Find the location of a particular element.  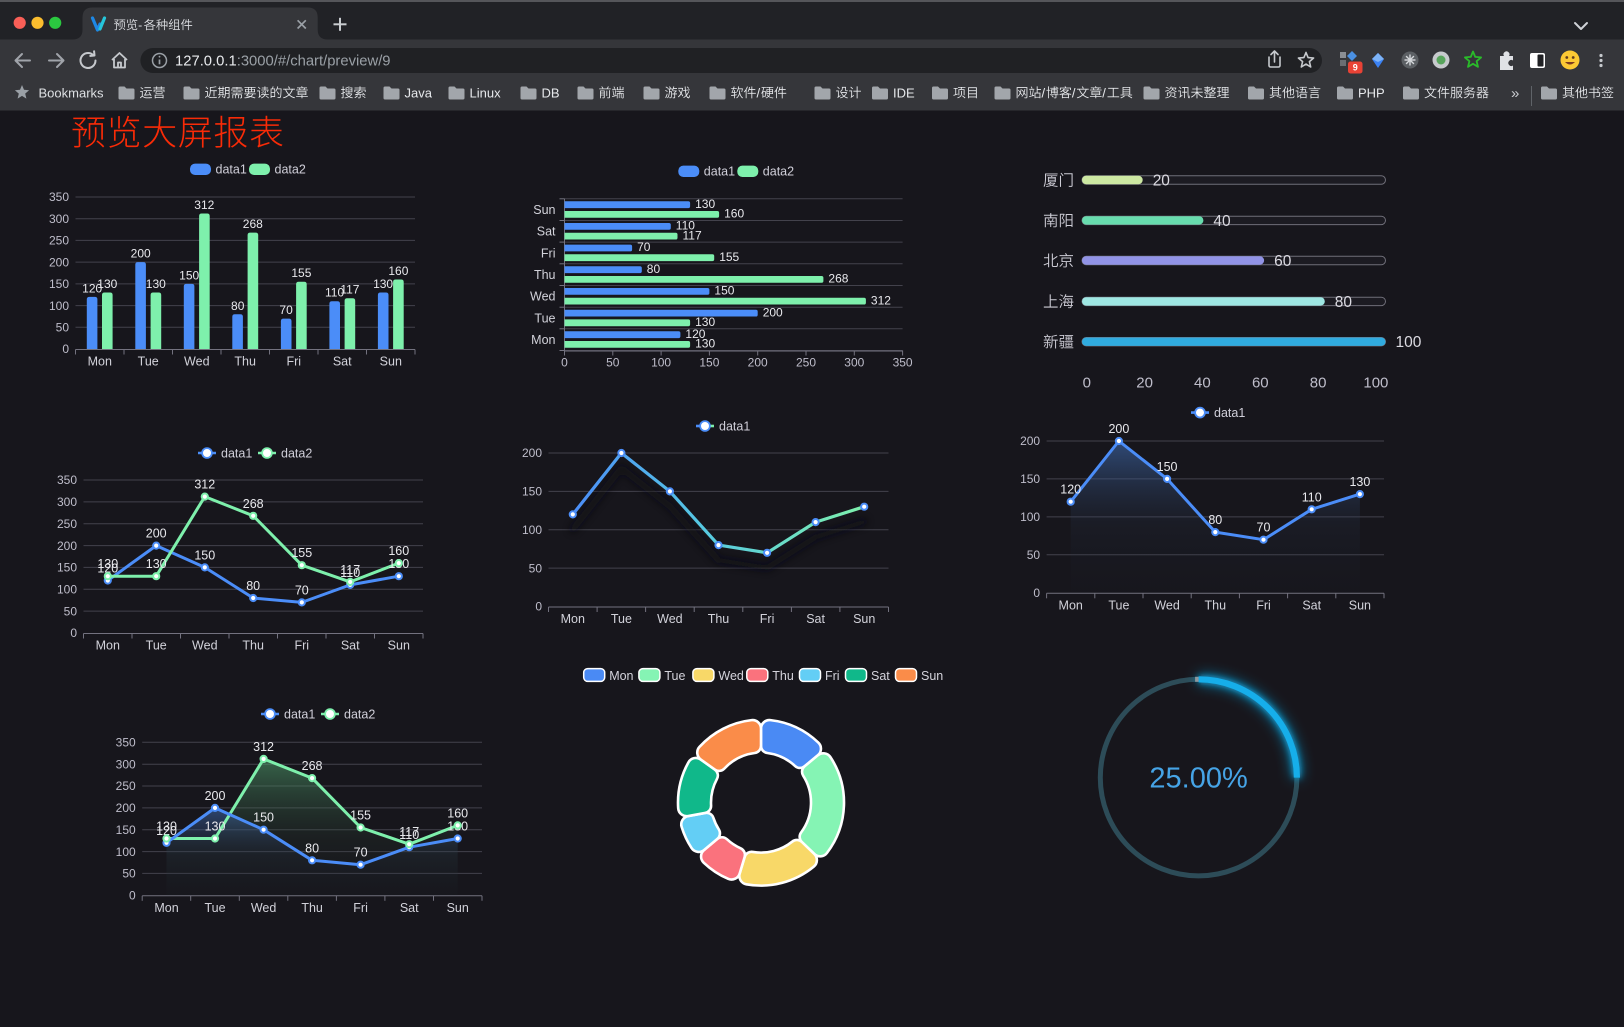

svg-text: data2 is located at coordinates (290, 170).